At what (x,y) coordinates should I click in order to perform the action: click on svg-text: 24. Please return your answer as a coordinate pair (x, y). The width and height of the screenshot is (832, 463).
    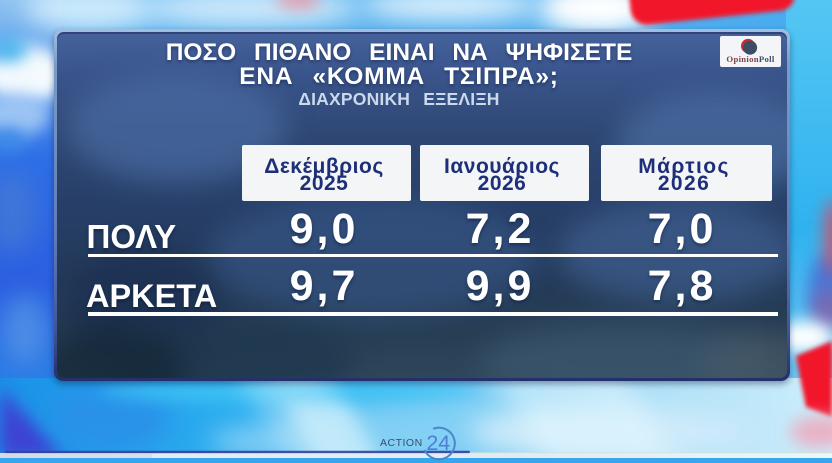
    Looking at the image, I should click on (438, 443).